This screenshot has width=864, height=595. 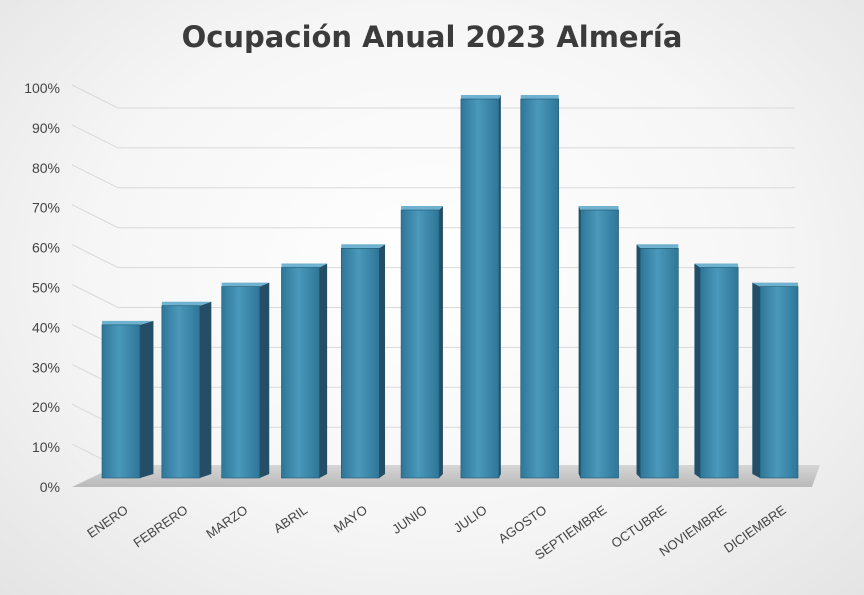 I want to click on x-tick-label: MARZO, so click(x=226, y=521).